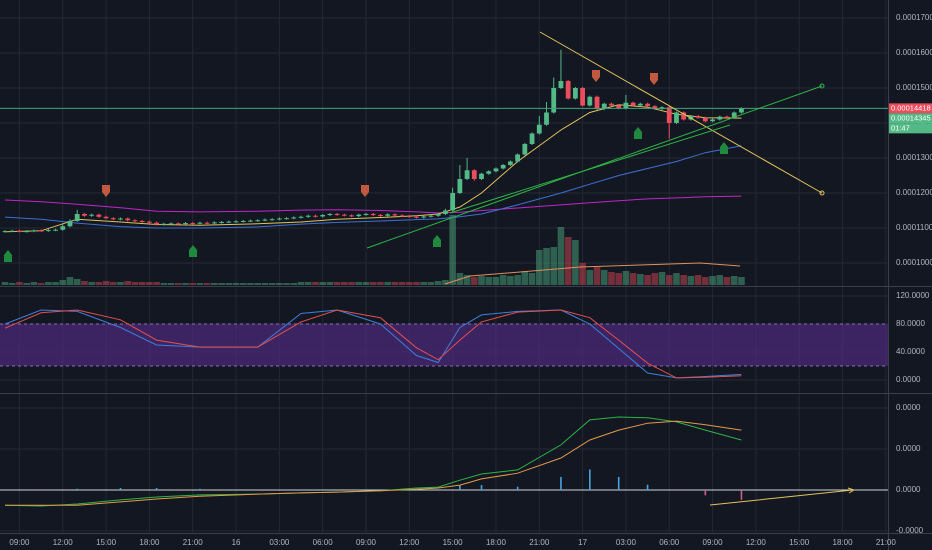 This screenshot has height=550, width=932. Describe the element at coordinates (822, 86) in the screenshot. I see `trend-handle` at that location.